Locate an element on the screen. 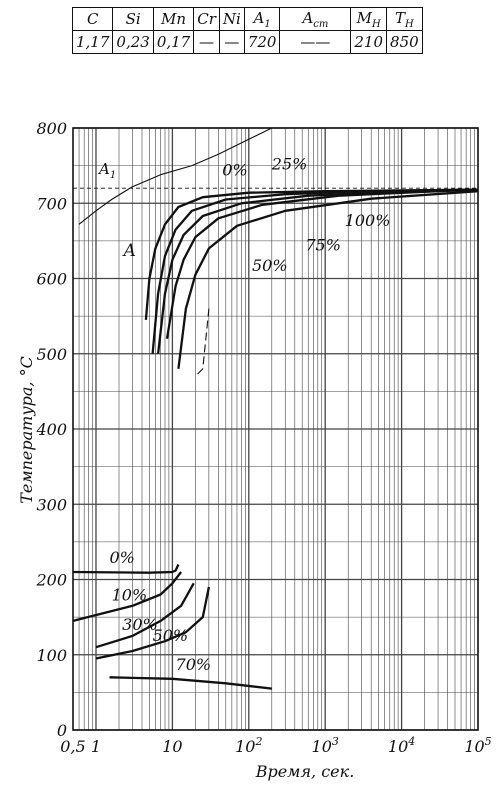 The height and width of the screenshot is (791, 501). x-tick-label: 1 is located at coordinates (96, 746).